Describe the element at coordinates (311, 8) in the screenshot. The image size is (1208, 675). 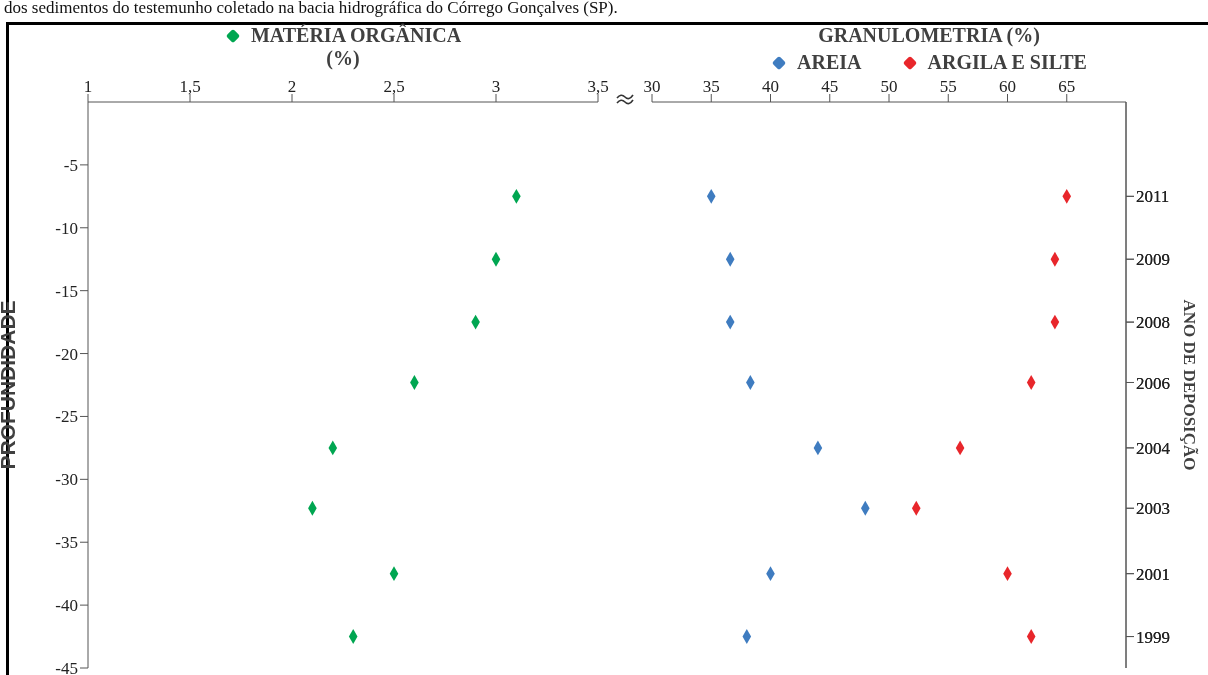
I see `text: dos sedimentos do testemunho coletado na bacia hidrográfica do Córrego Gonçalves (SP).` at that location.